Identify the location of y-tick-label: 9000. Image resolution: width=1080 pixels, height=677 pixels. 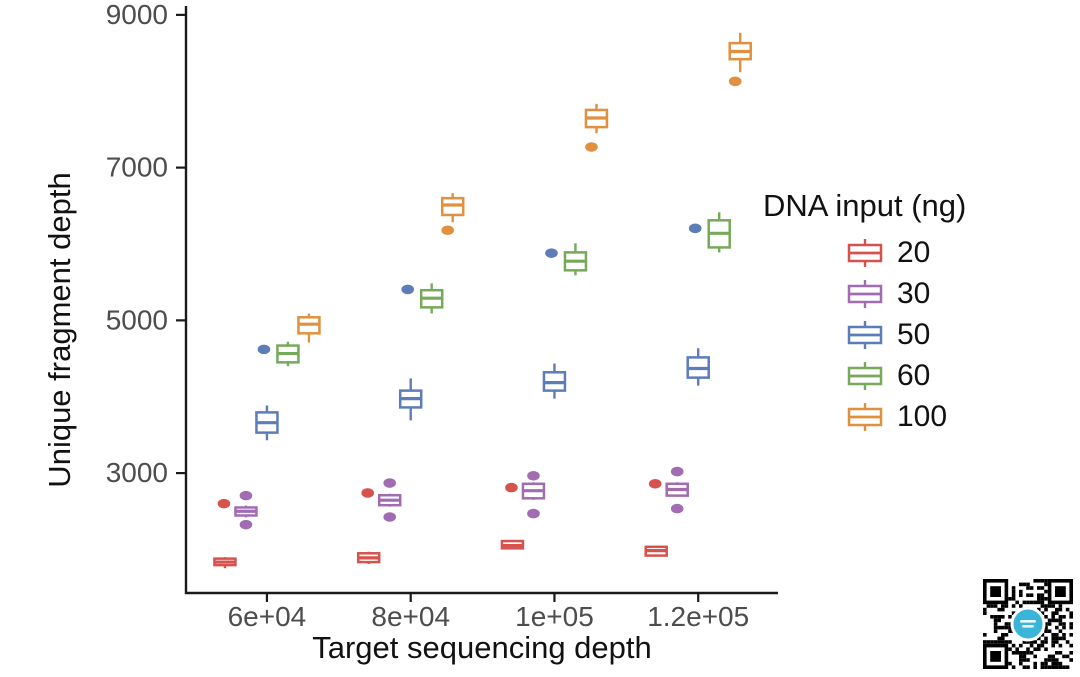
(137, 15).